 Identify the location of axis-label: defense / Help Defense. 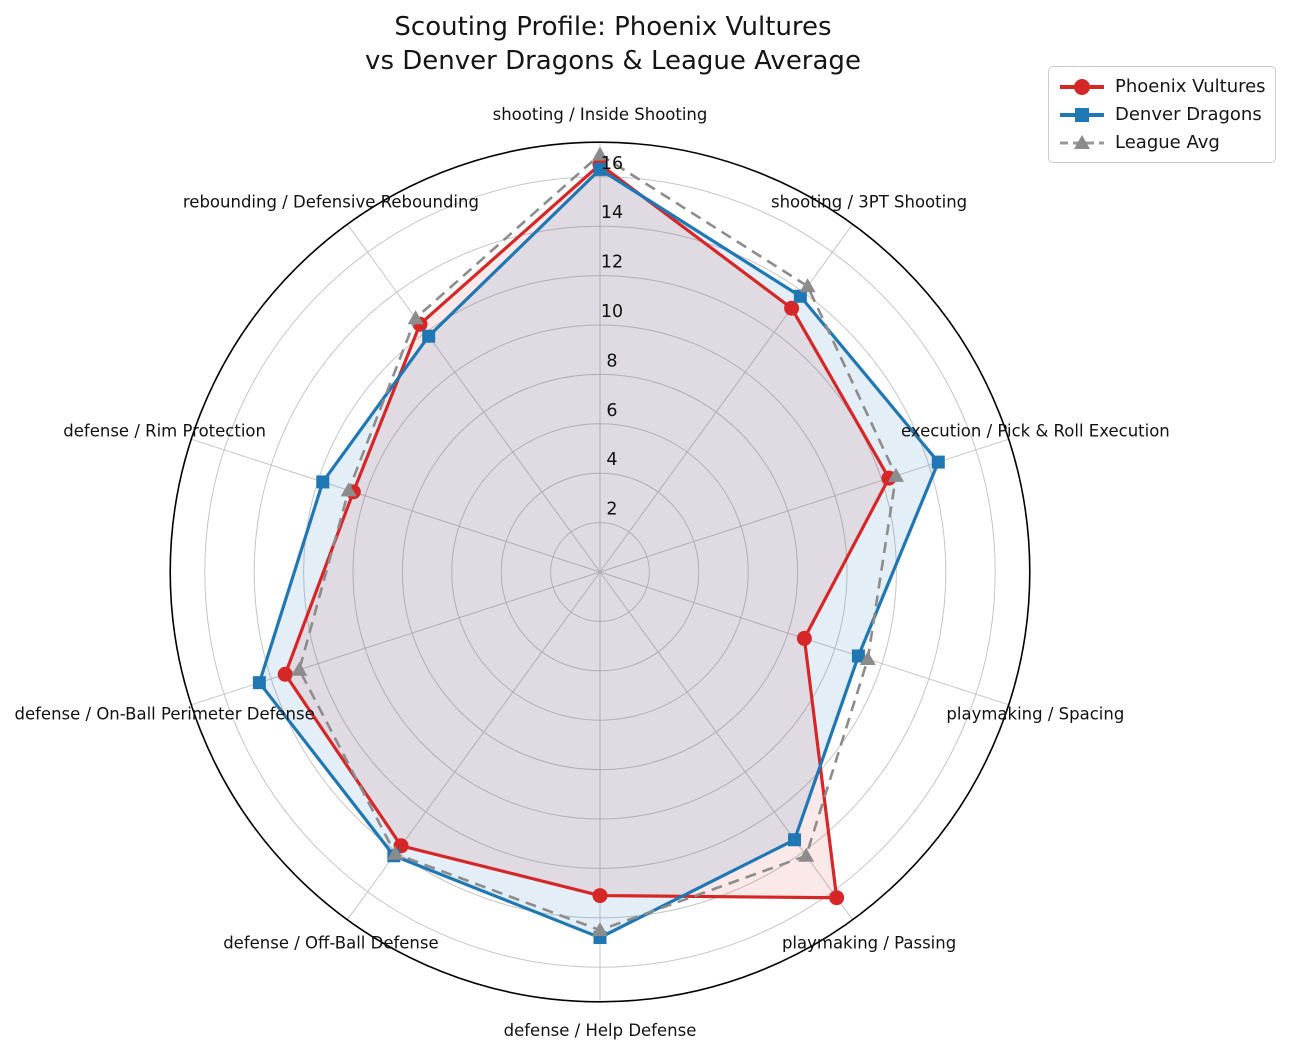
(600, 1030).